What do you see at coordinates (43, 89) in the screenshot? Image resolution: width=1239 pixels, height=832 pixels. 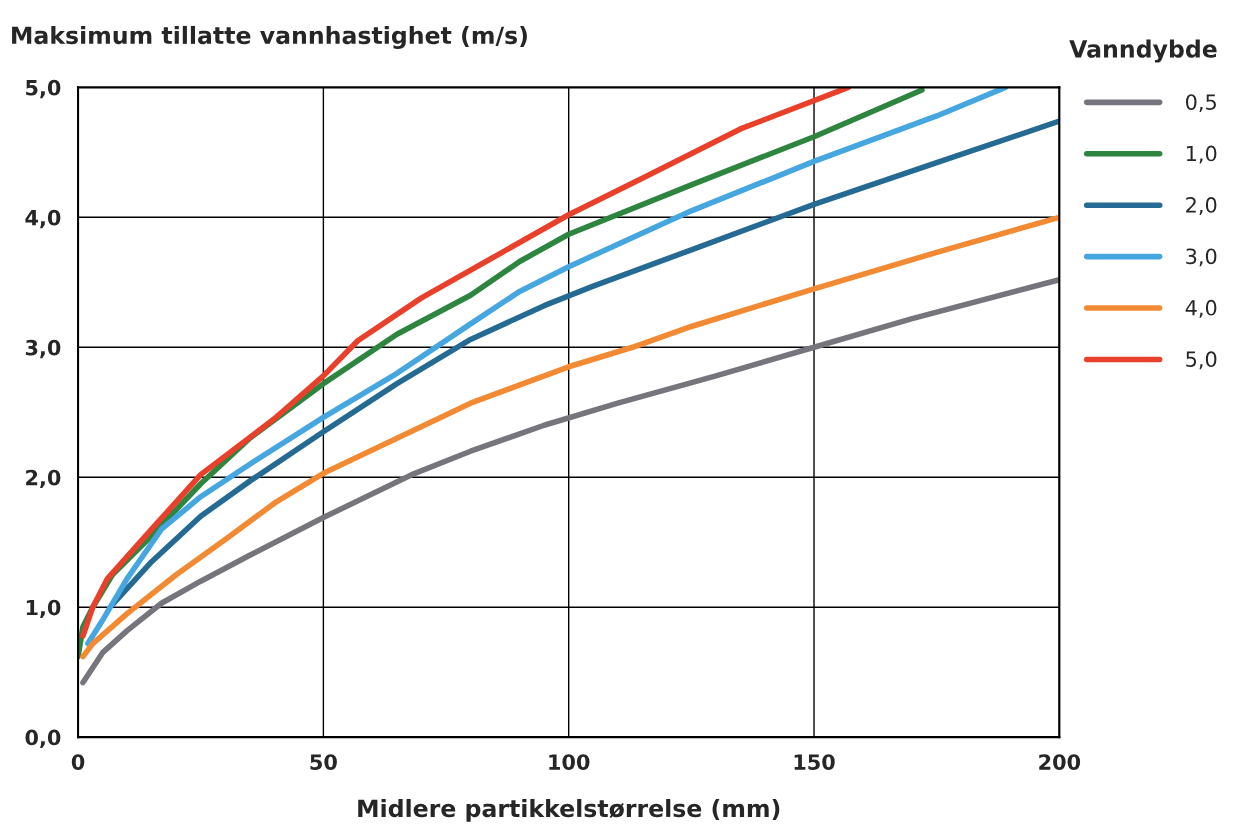 I see `y-tick-label: 5,0` at bounding box center [43, 89].